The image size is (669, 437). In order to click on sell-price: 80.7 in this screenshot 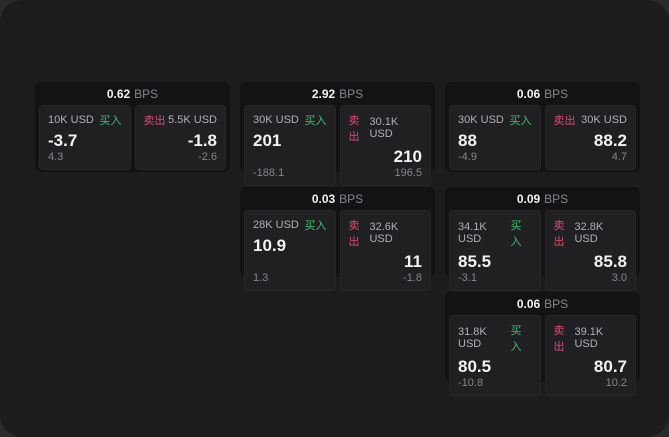, I will do `click(610, 366)`.